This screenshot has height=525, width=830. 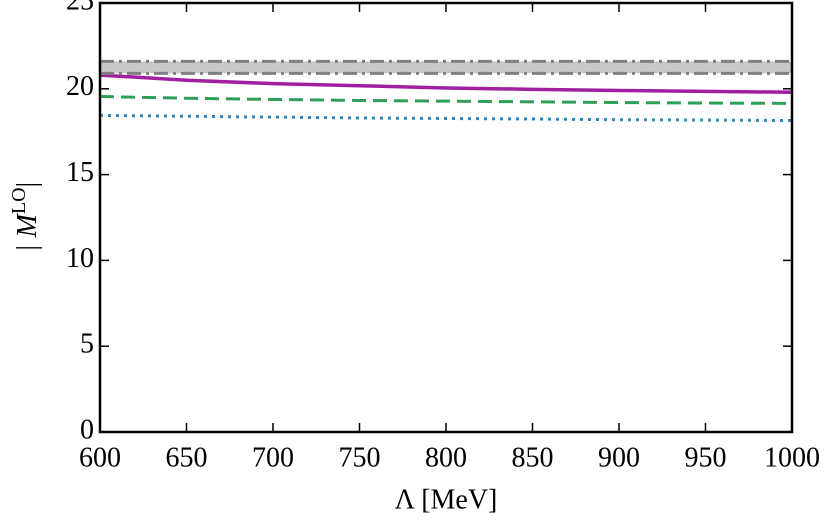 What do you see at coordinates (80, 86) in the screenshot?
I see `y-tick-label: 20` at bounding box center [80, 86].